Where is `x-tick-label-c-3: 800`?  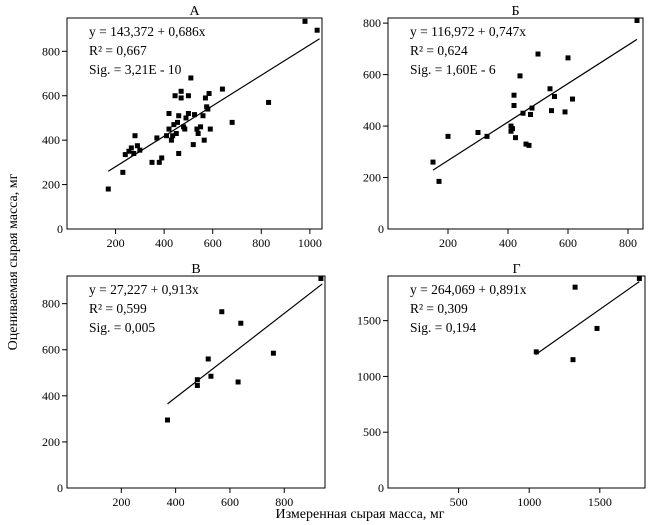
x-tick-label-c-3: 800 is located at coordinates (284, 502).